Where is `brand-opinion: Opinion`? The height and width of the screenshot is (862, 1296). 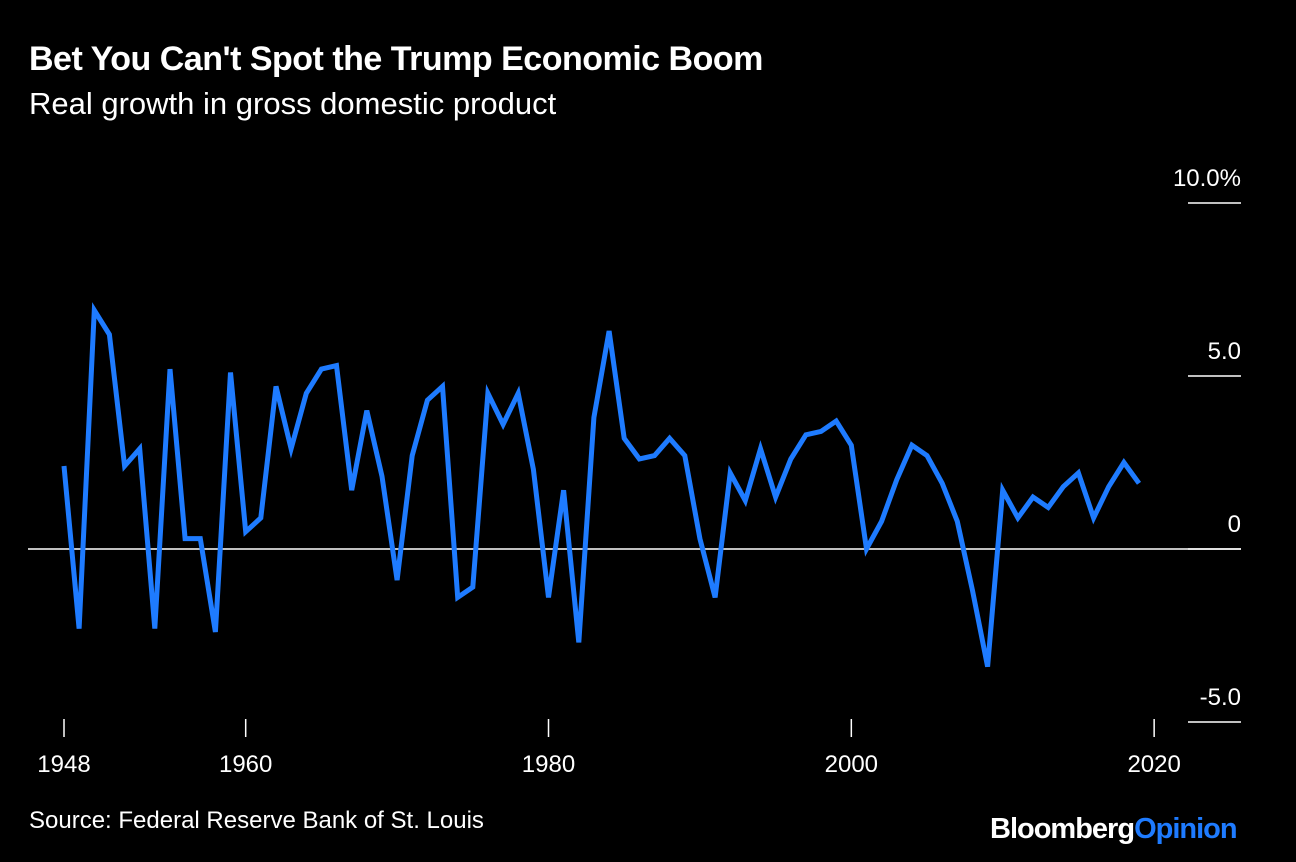
brand-opinion: Opinion is located at coordinates (1186, 829).